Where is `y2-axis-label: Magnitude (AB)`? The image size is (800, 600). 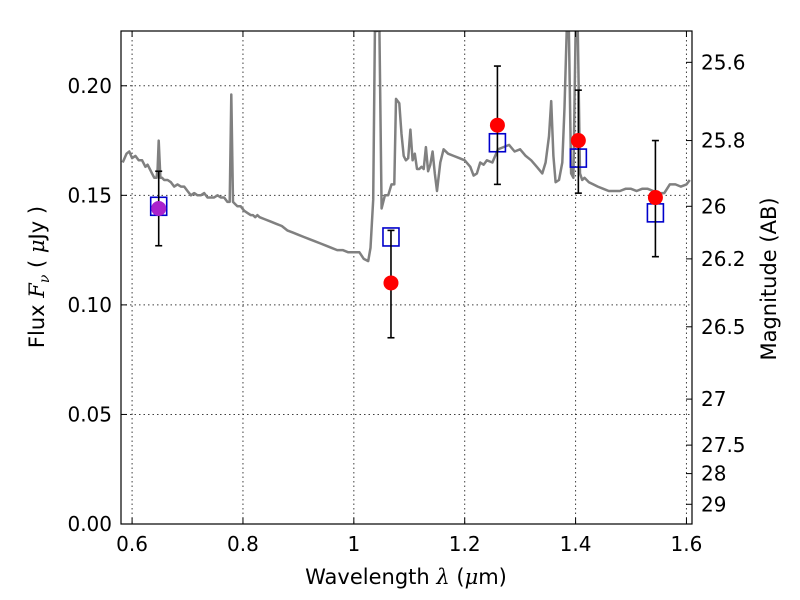 y2-axis-label: Magnitude (AB) is located at coordinates (769, 278).